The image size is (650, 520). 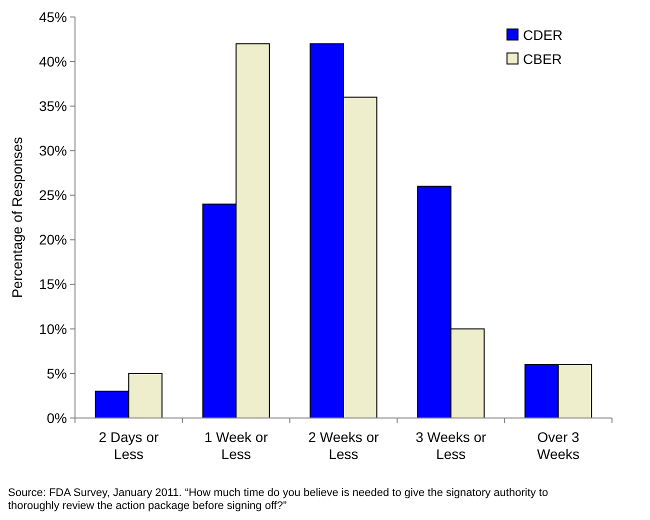 What do you see at coordinates (52, 106) in the screenshot?
I see `y-tick-label: 35%` at bounding box center [52, 106].